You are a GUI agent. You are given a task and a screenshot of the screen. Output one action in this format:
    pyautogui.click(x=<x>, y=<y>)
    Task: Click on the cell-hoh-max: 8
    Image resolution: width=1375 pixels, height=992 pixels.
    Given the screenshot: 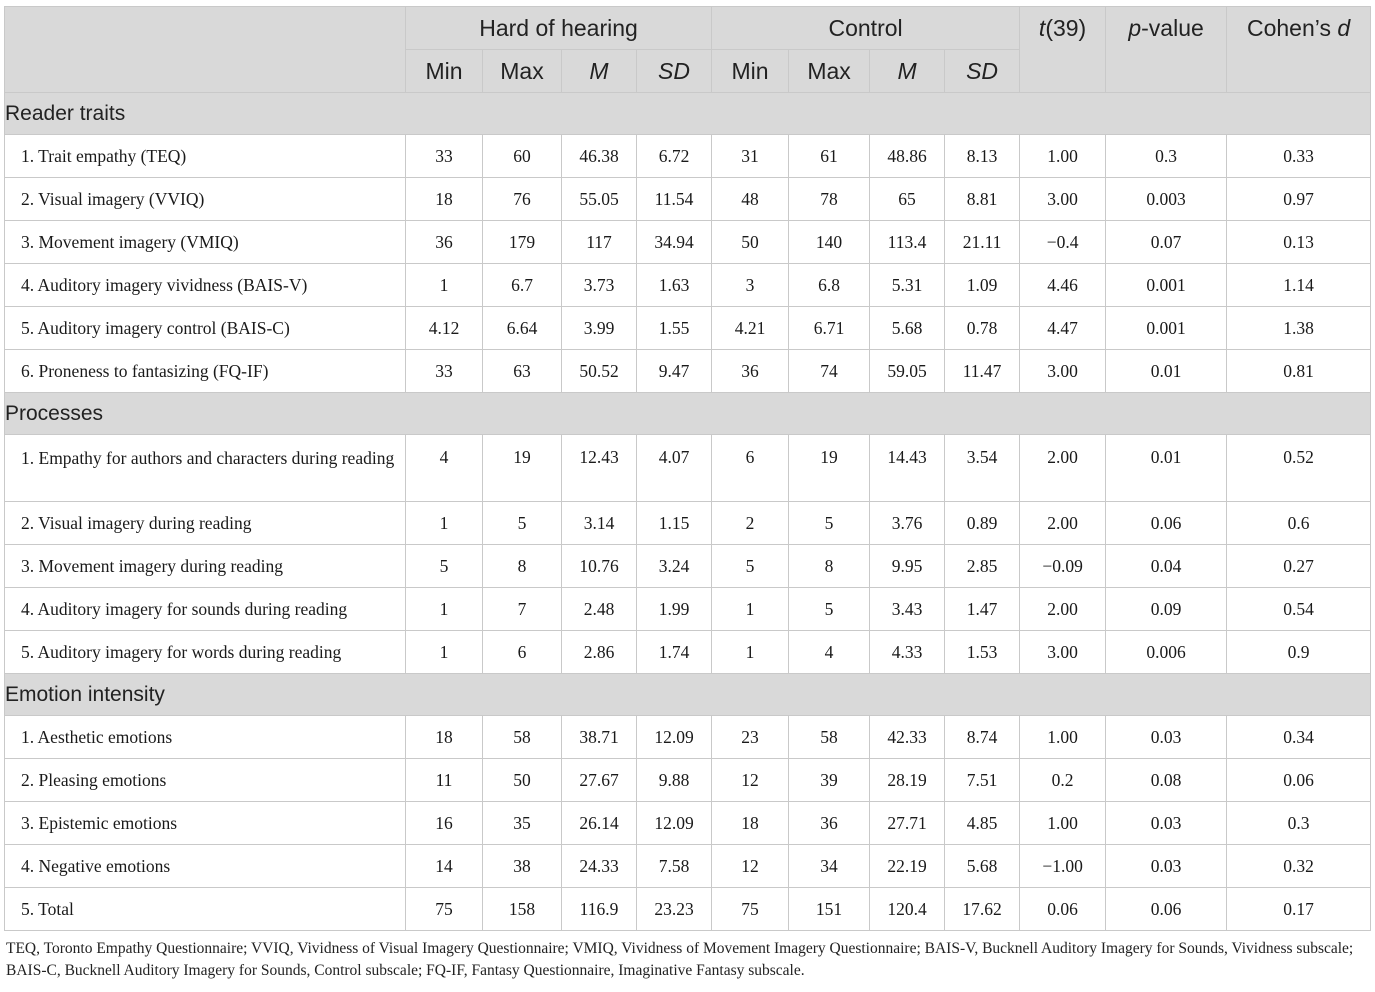 What is the action you would take?
    pyautogui.click(x=522, y=566)
    